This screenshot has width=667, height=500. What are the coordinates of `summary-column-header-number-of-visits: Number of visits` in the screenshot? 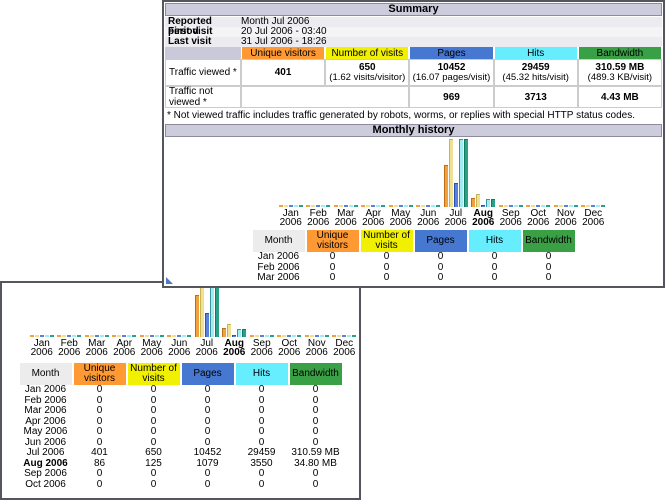 It's located at (367, 53).